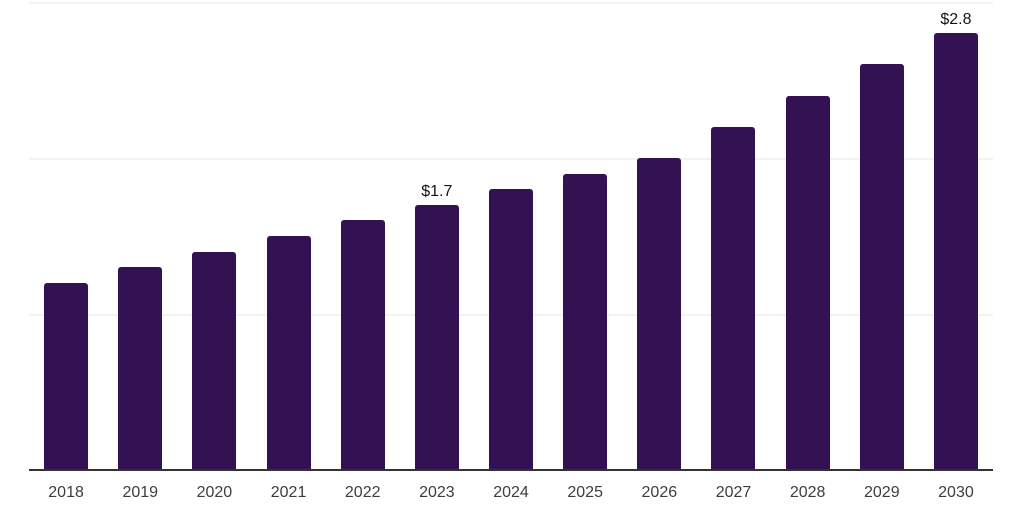  I want to click on x-tick-label: 2020, so click(214, 492).